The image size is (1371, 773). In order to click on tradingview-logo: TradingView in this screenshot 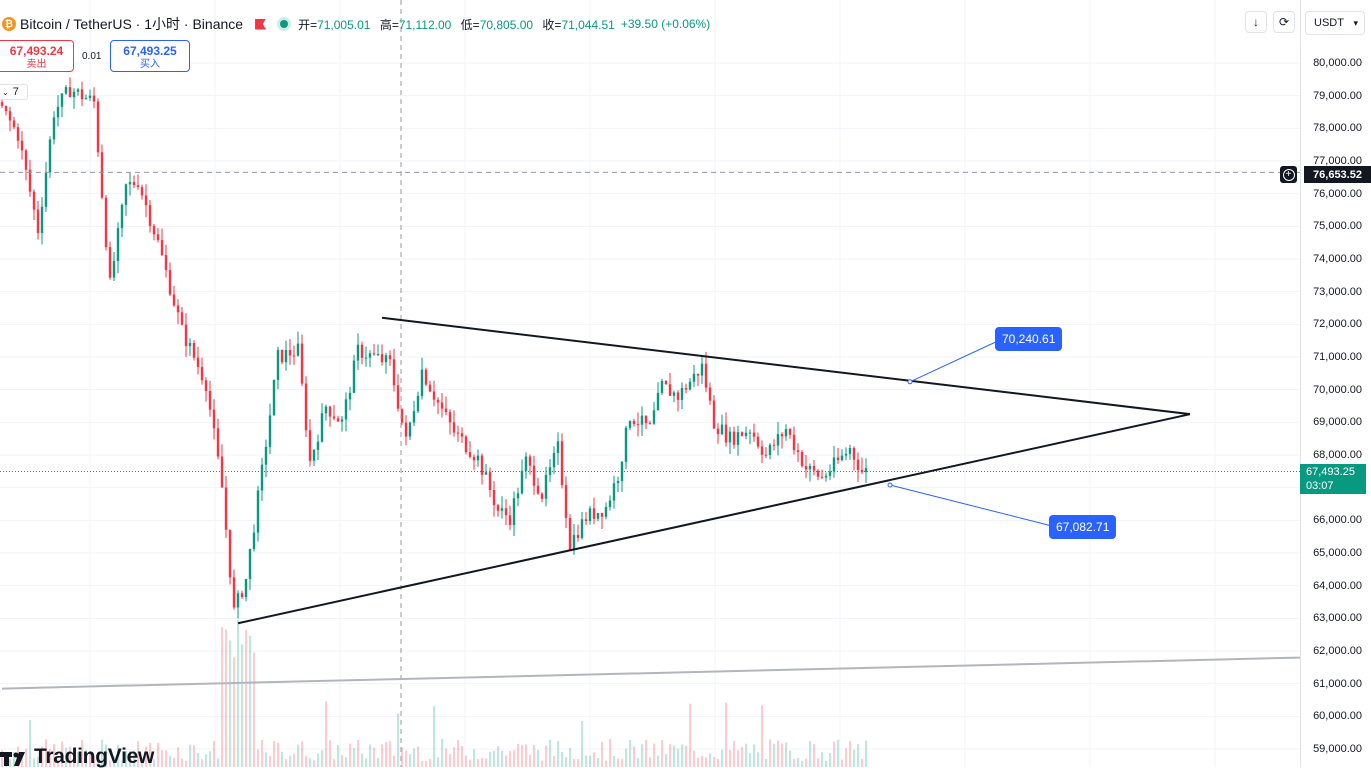, I will do `click(77, 756)`.